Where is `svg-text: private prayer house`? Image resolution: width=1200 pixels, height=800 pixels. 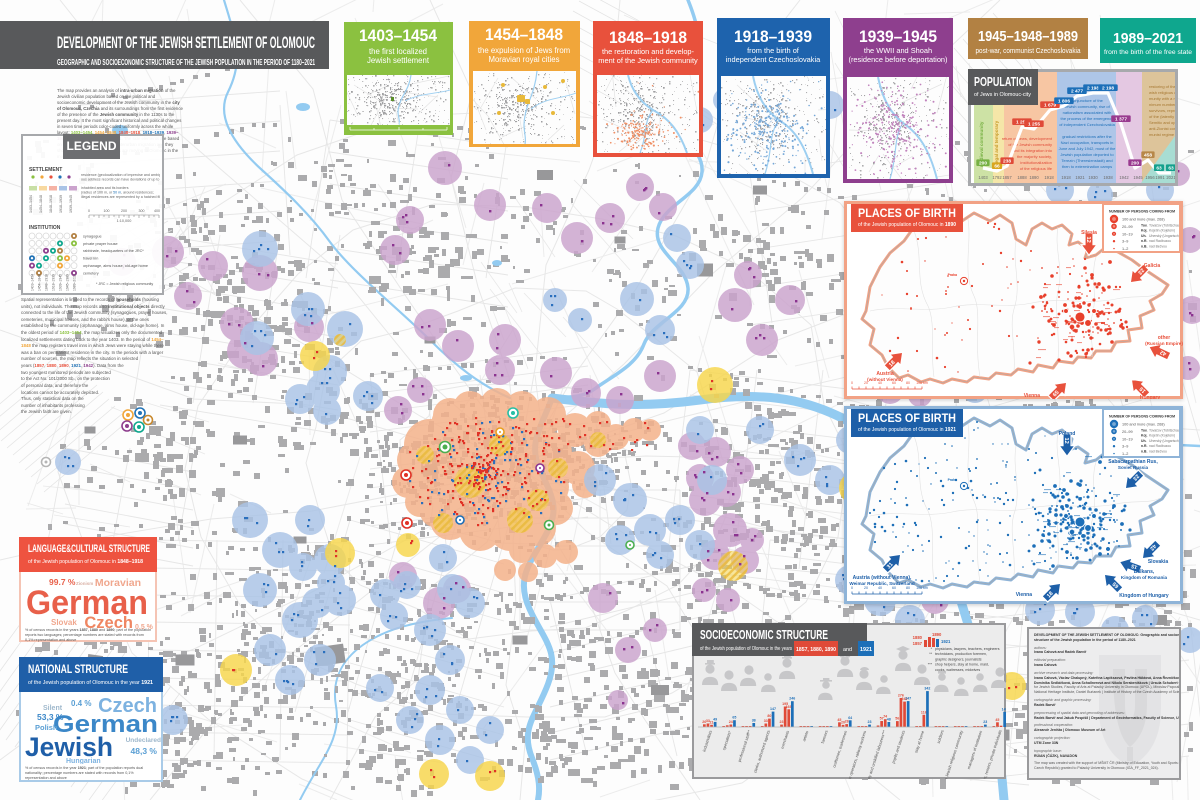 svg-text: private prayer house is located at coordinates (100, 244).